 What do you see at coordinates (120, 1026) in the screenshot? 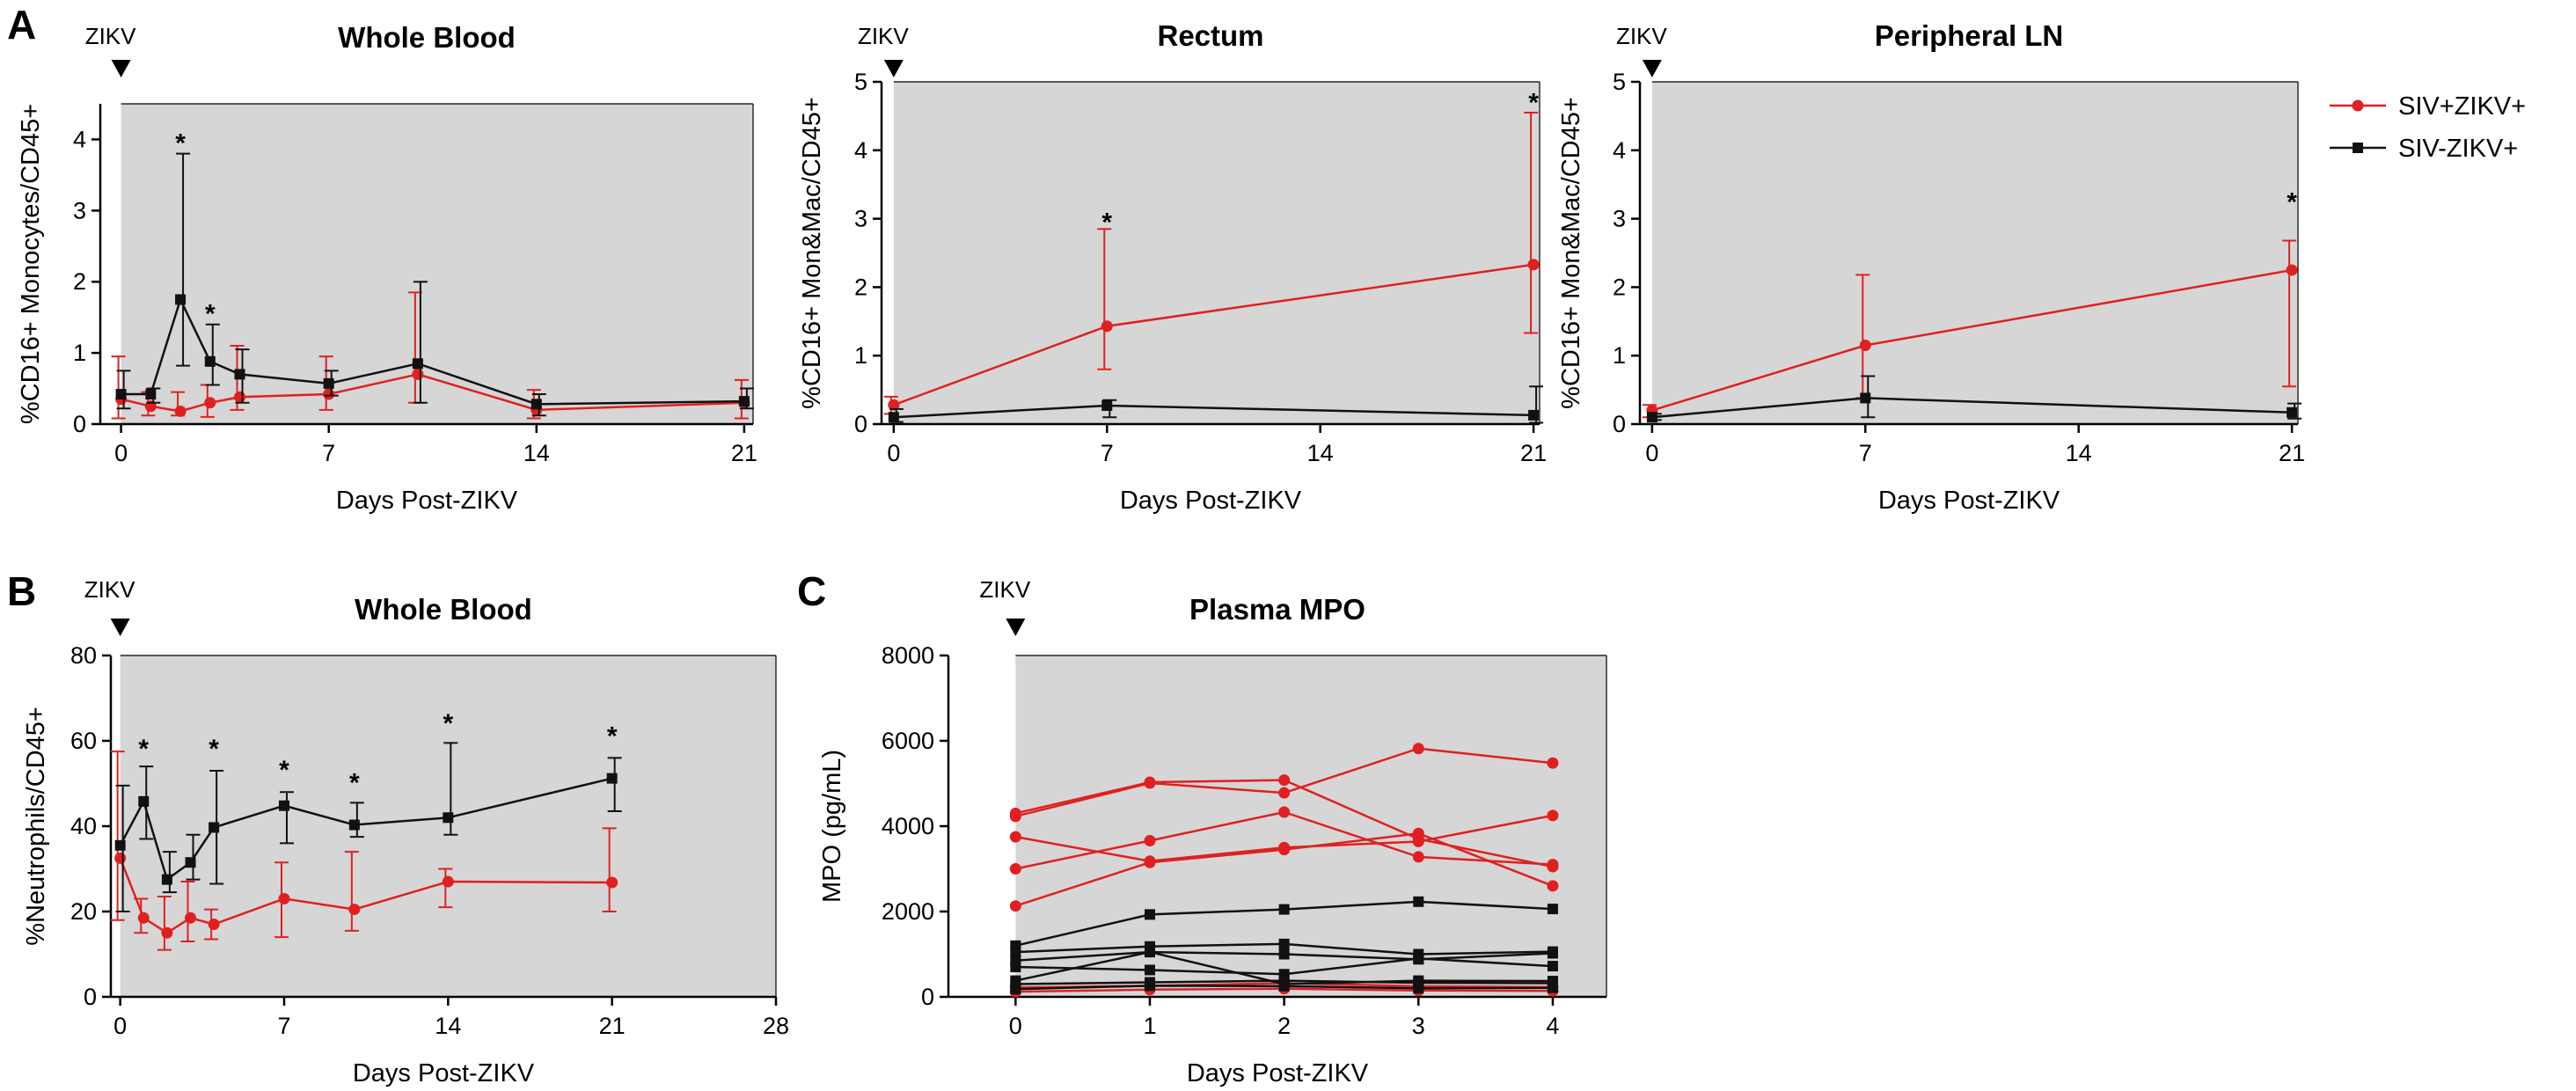
I see `x-tick-label: 0` at bounding box center [120, 1026].